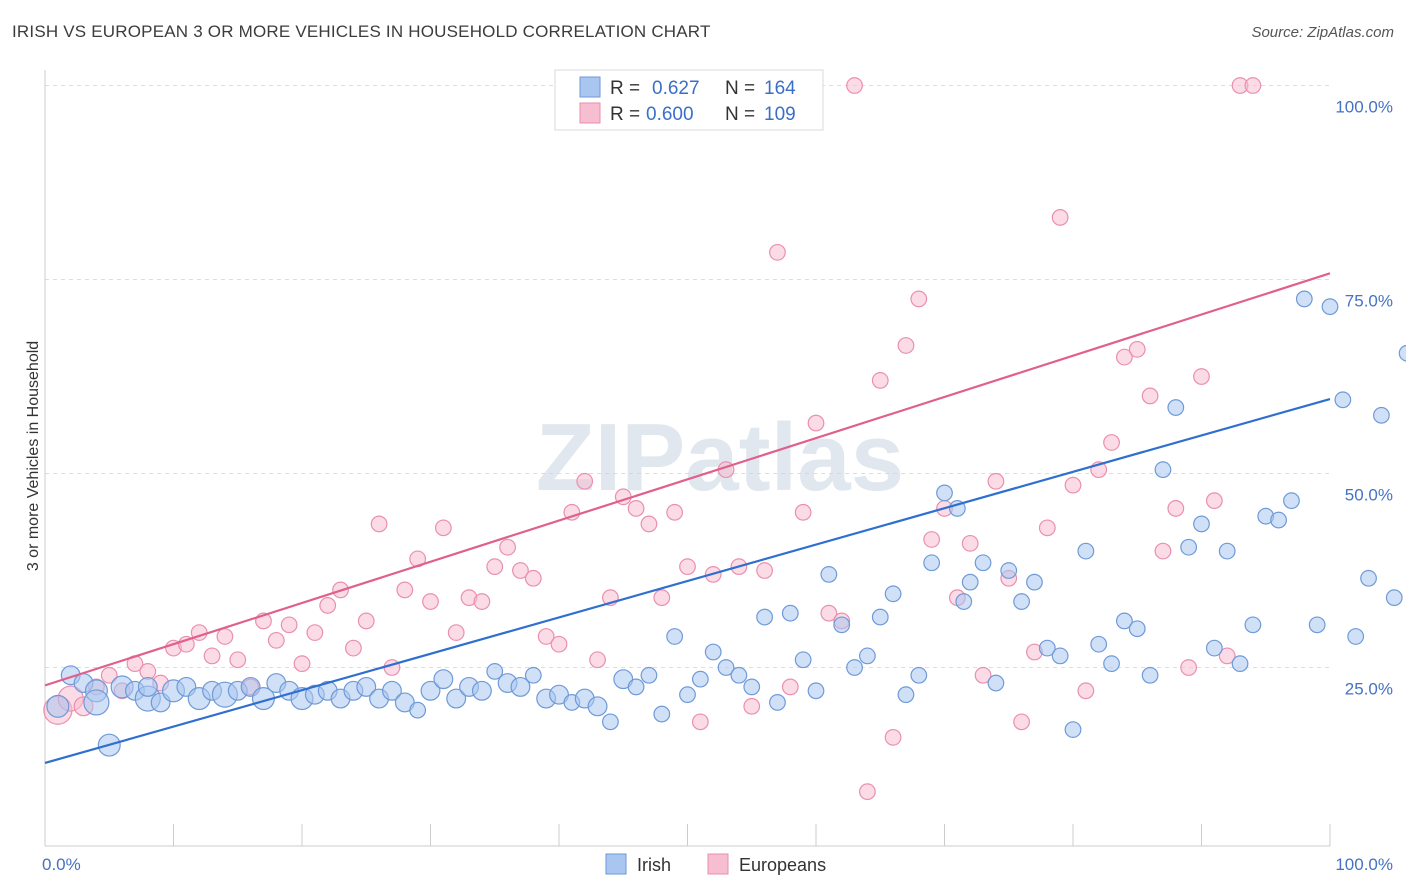 The image size is (1406, 892). Describe the element at coordinates (1369, 495) in the screenshot. I see `y-tick-label-50: 50.0%` at that location.